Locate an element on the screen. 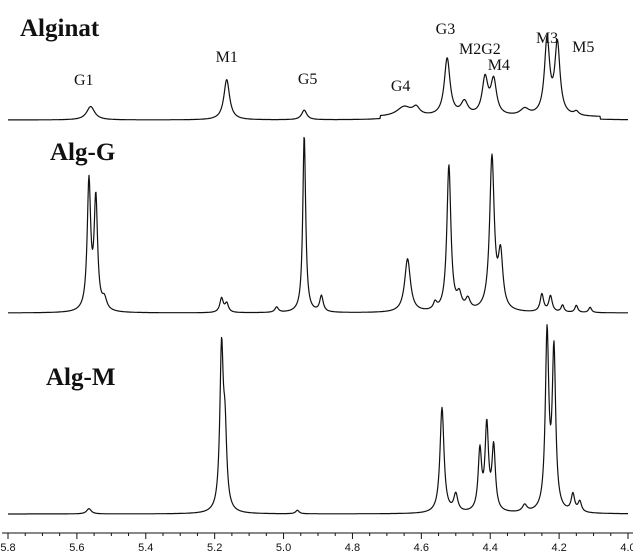 Image resolution: width=633 pixels, height=555 pixels. x-axis: 5.8 5.6 5.4 5.2 5.0 4.8 4.6 4.4 4.2 4.0 is located at coordinates (316, 543).